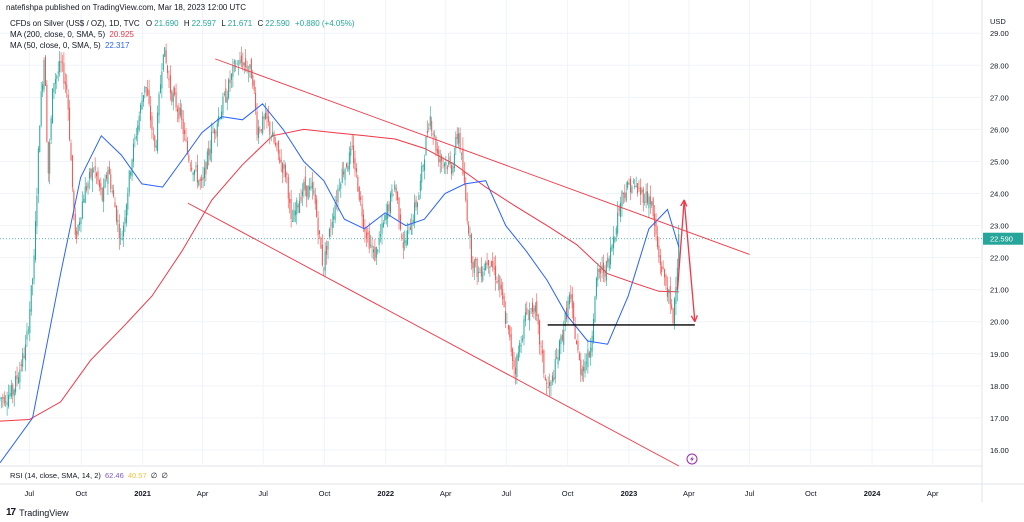 The image size is (1024, 522). What do you see at coordinates (999, 161) in the screenshot?
I see `y-tick-label: 25.00` at bounding box center [999, 161].